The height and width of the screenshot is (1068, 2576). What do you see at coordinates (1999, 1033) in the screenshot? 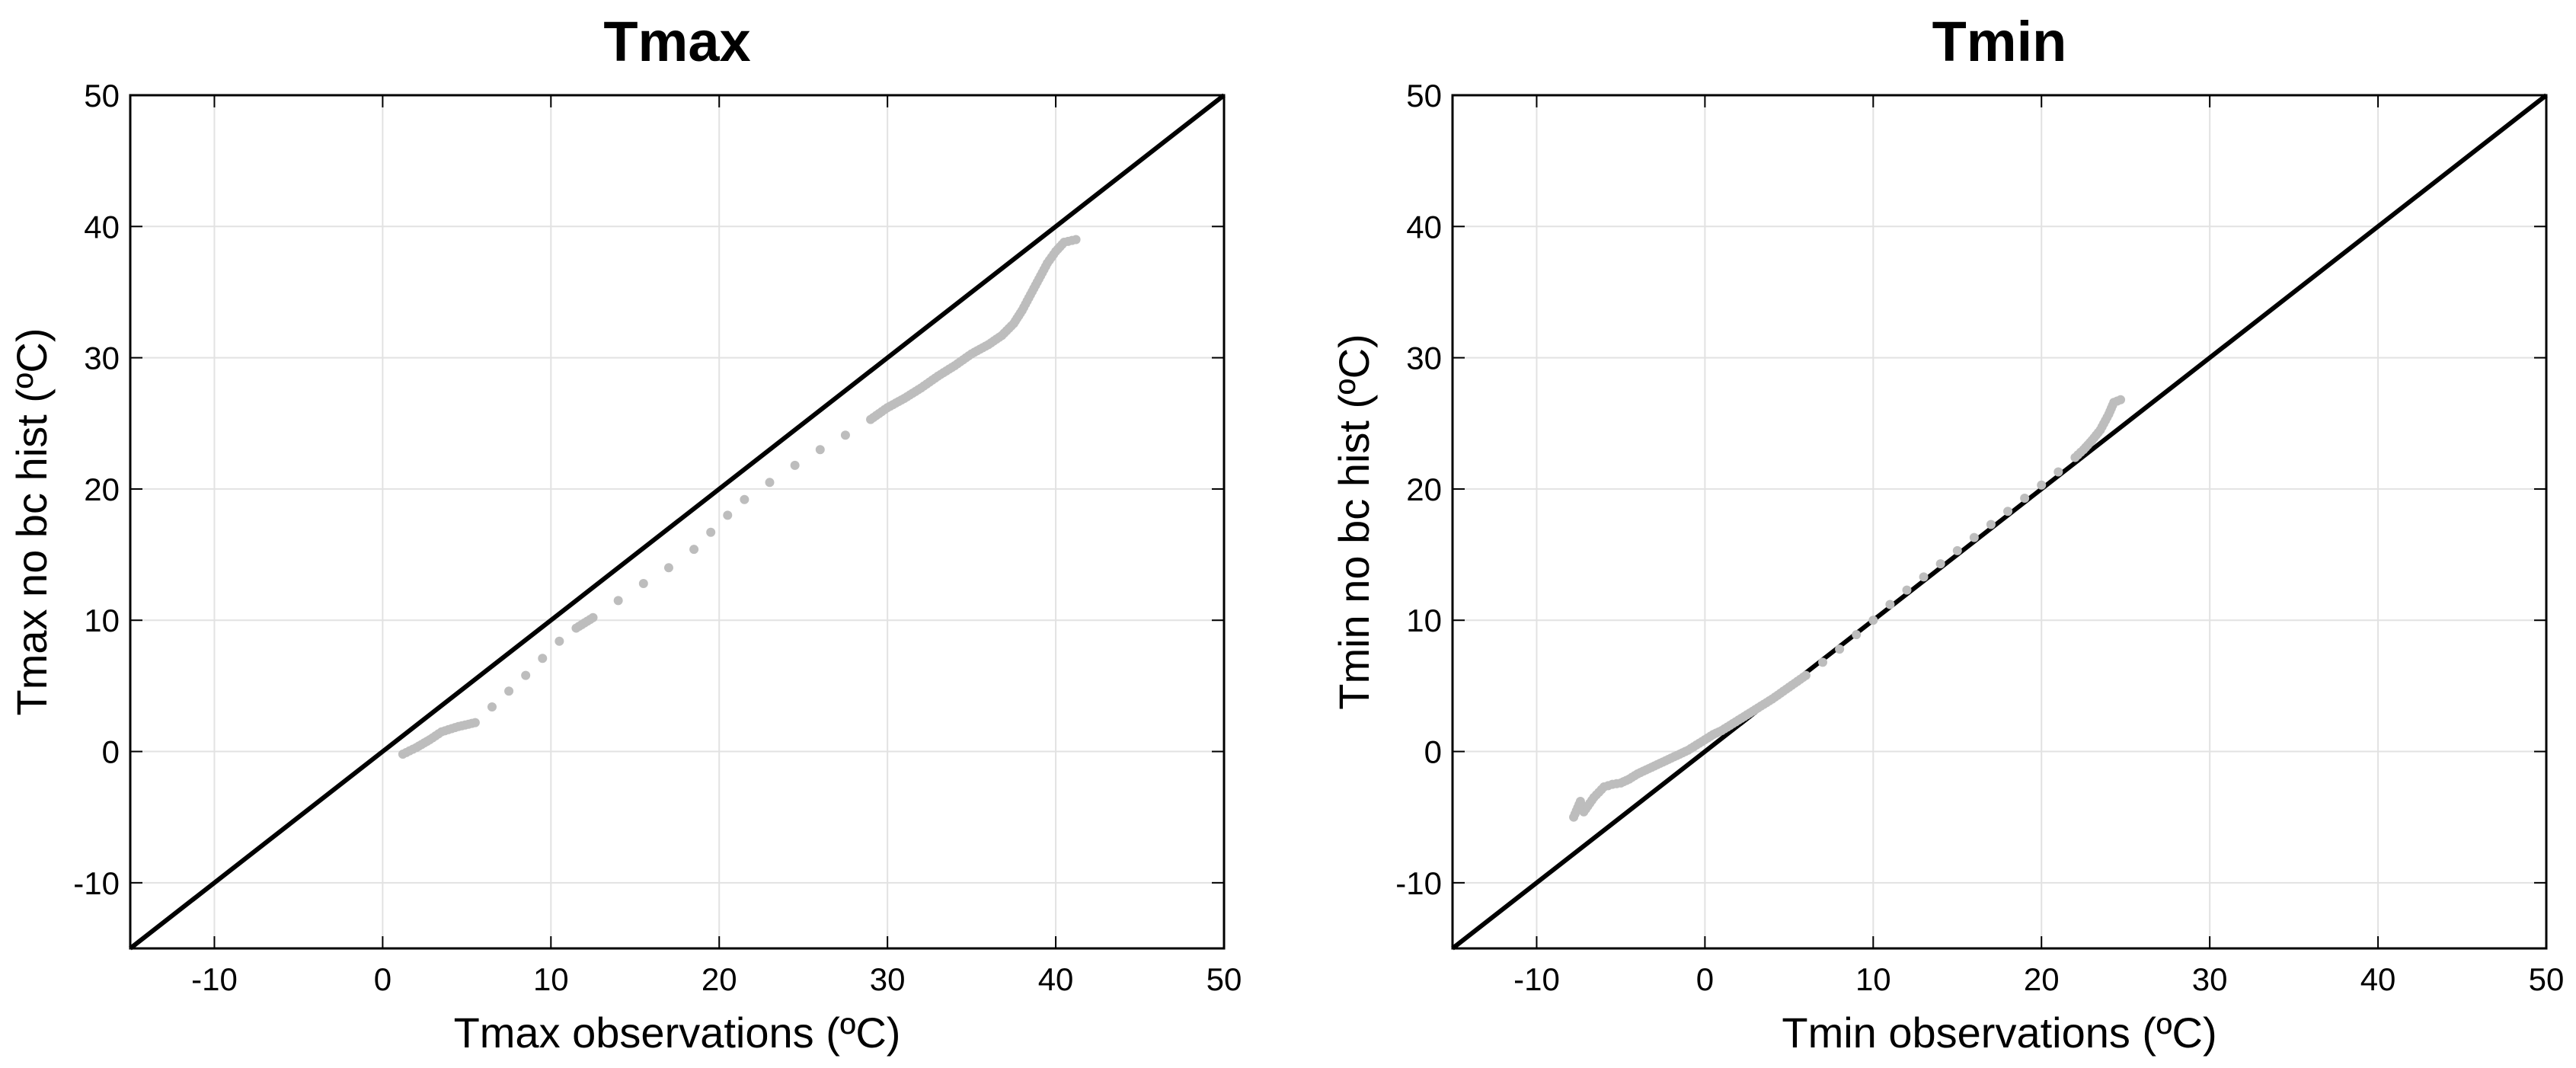
I see `x-axis-label: Tmin observations (ºC)` at bounding box center [1999, 1033].